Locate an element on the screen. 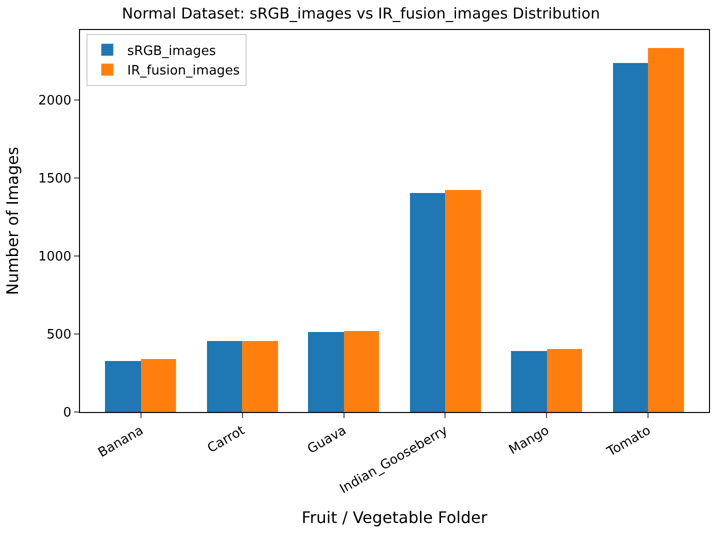  x-axis-title: Fruit / Vegetable Folder is located at coordinates (395, 517).